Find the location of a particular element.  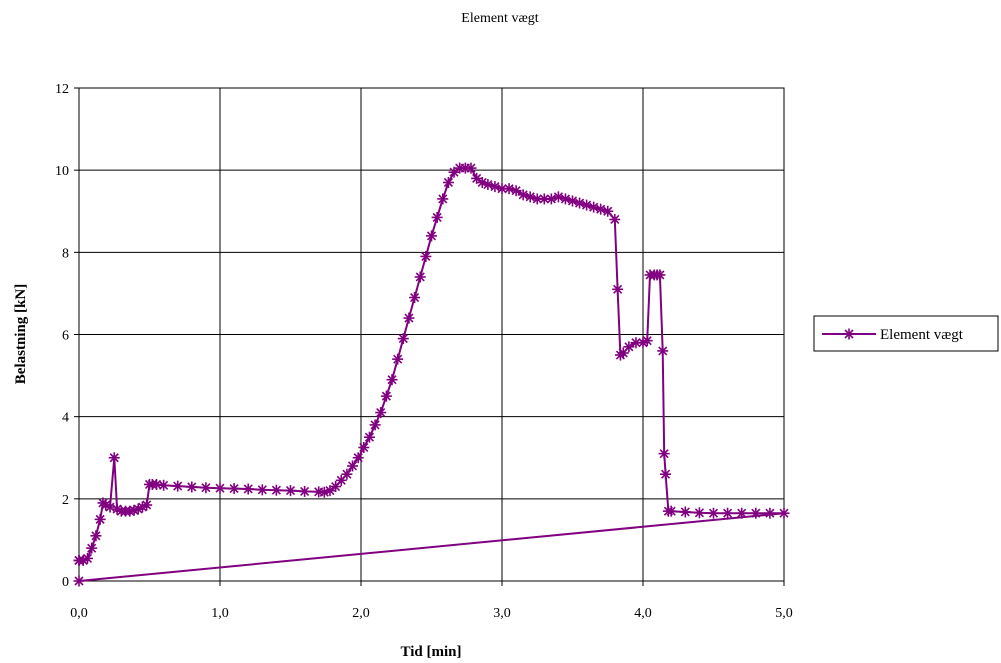

legend-marker-icon is located at coordinates (849, 334).